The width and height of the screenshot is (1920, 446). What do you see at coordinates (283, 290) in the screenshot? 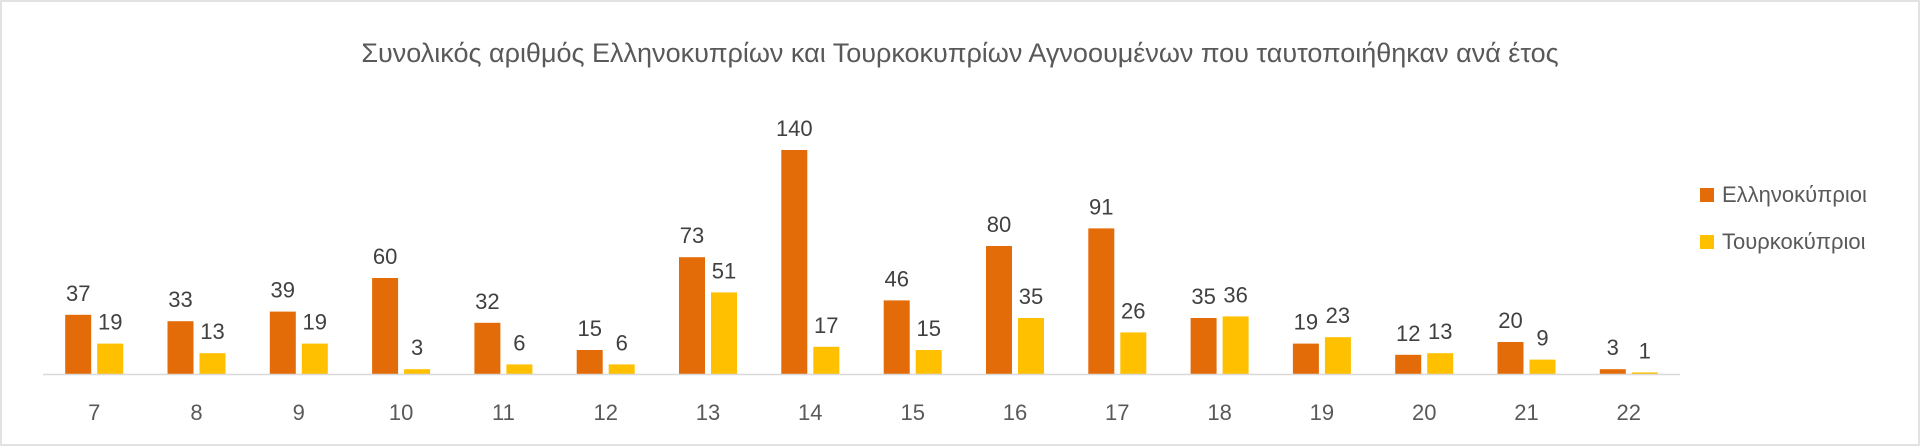
I see `data-label-greek-cypriots-9: 39` at bounding box center [283, 290].